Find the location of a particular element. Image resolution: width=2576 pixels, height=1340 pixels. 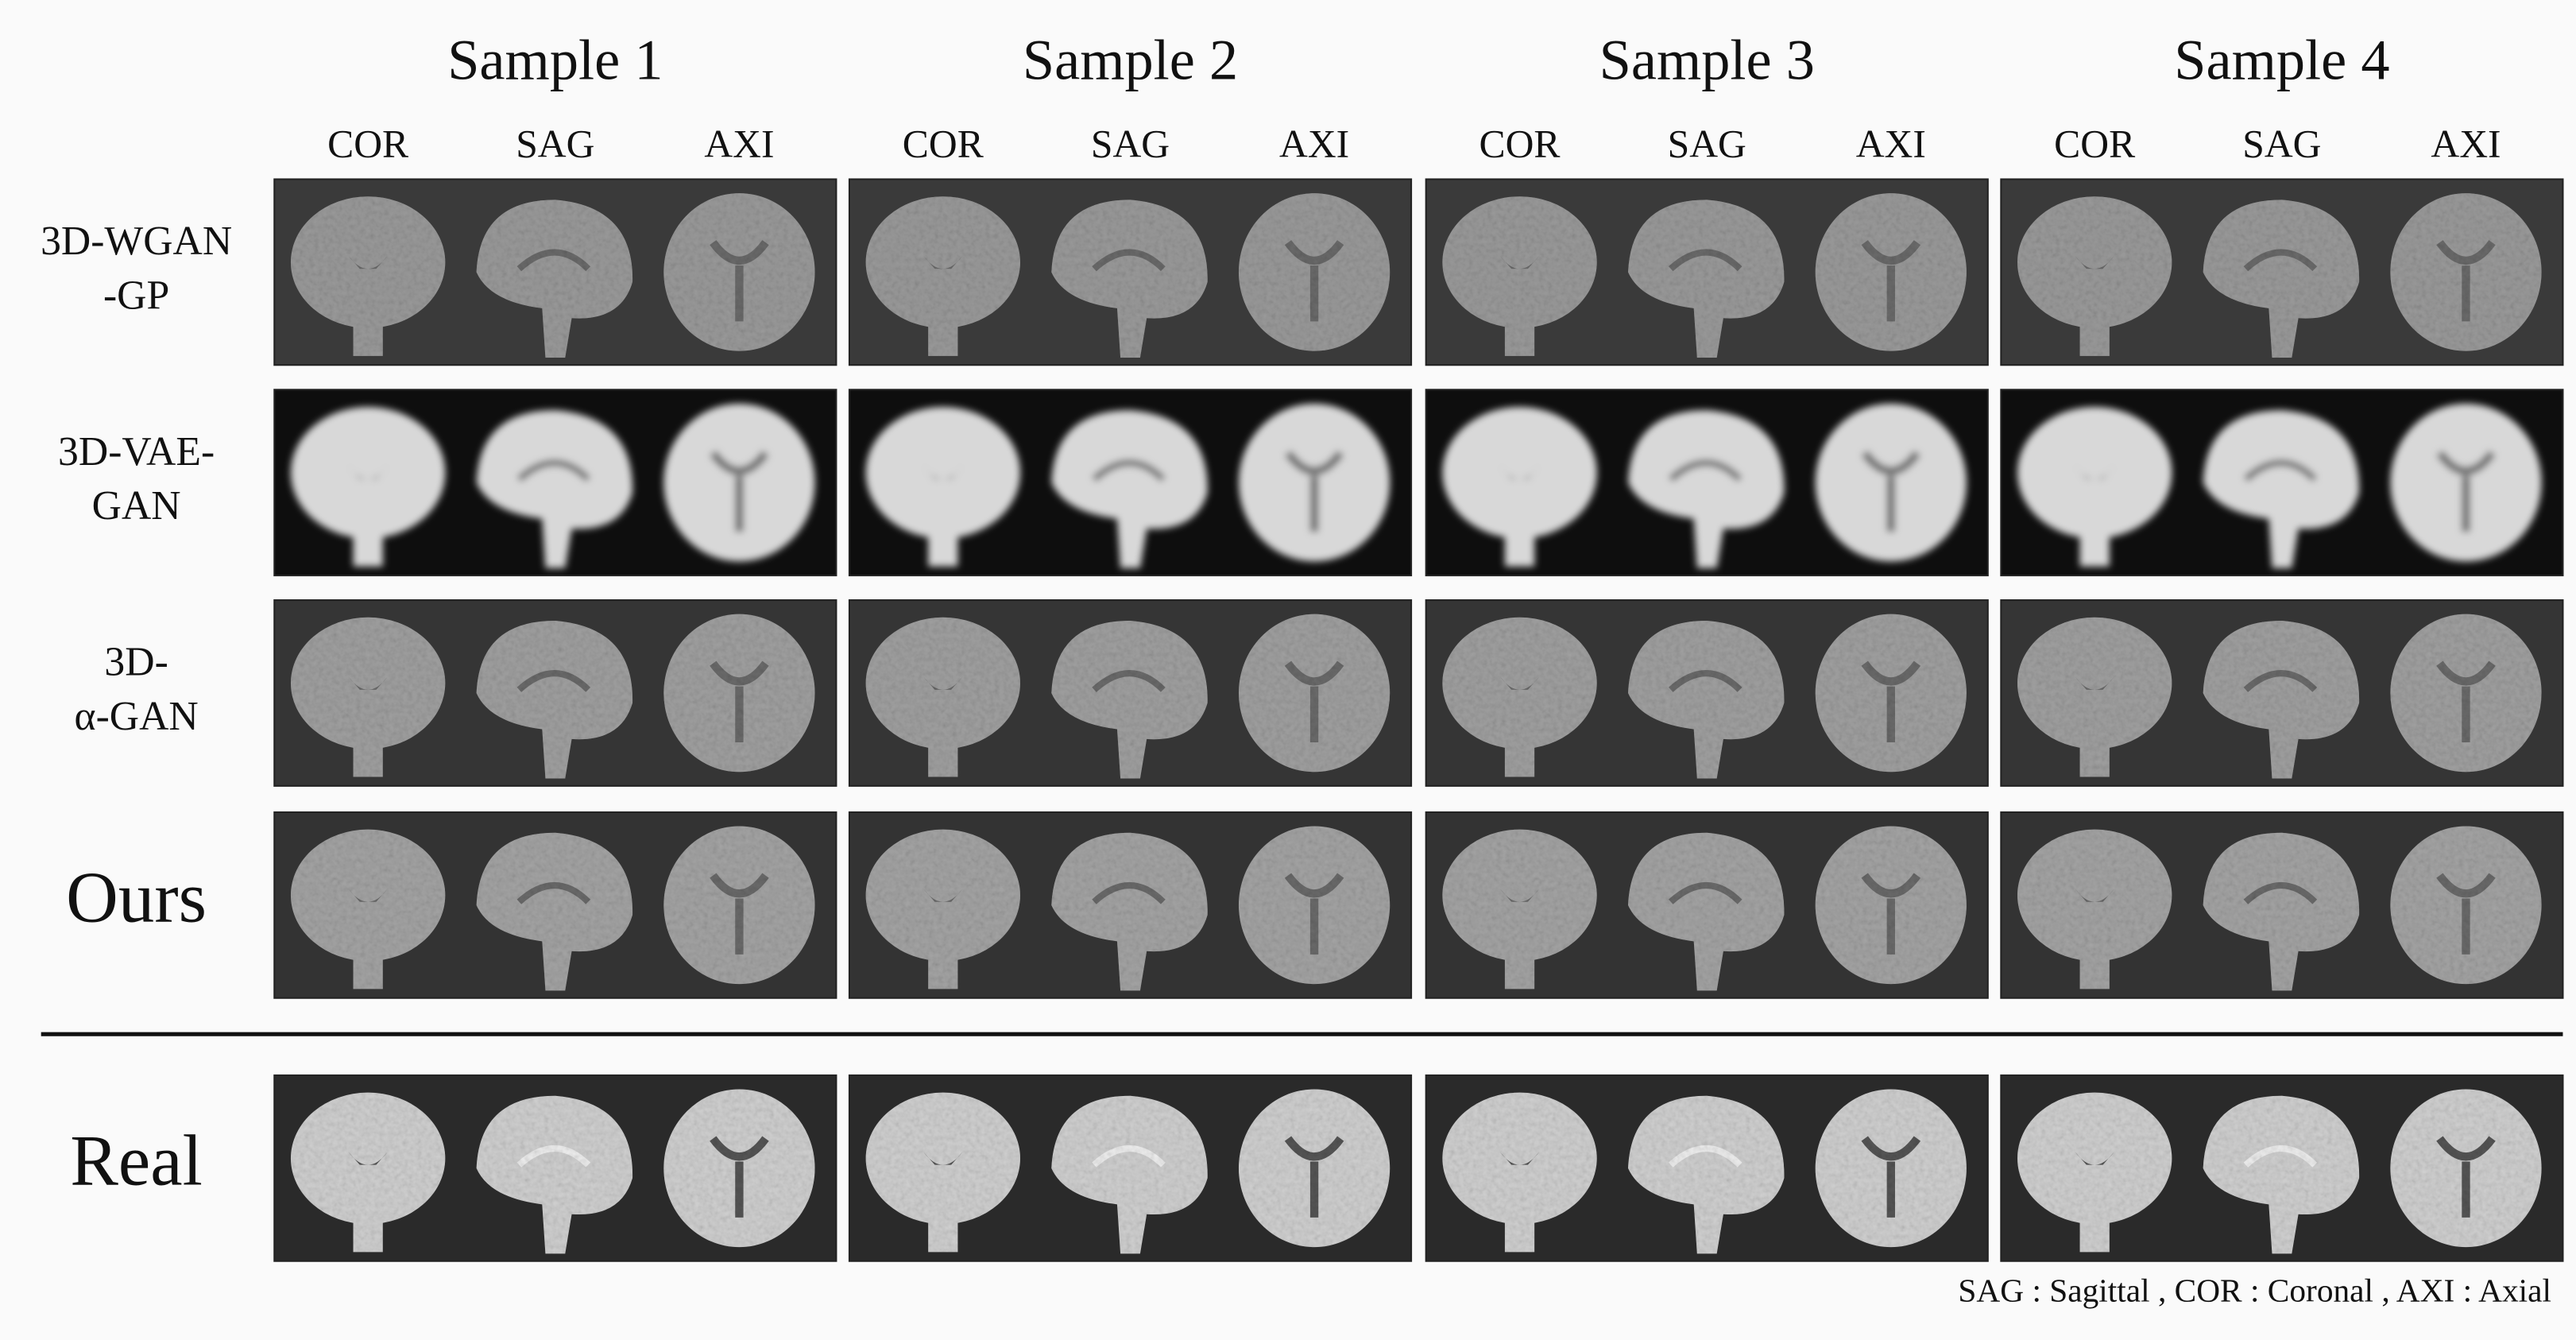

row-label: 3D- is located at coordinates (136, 662).